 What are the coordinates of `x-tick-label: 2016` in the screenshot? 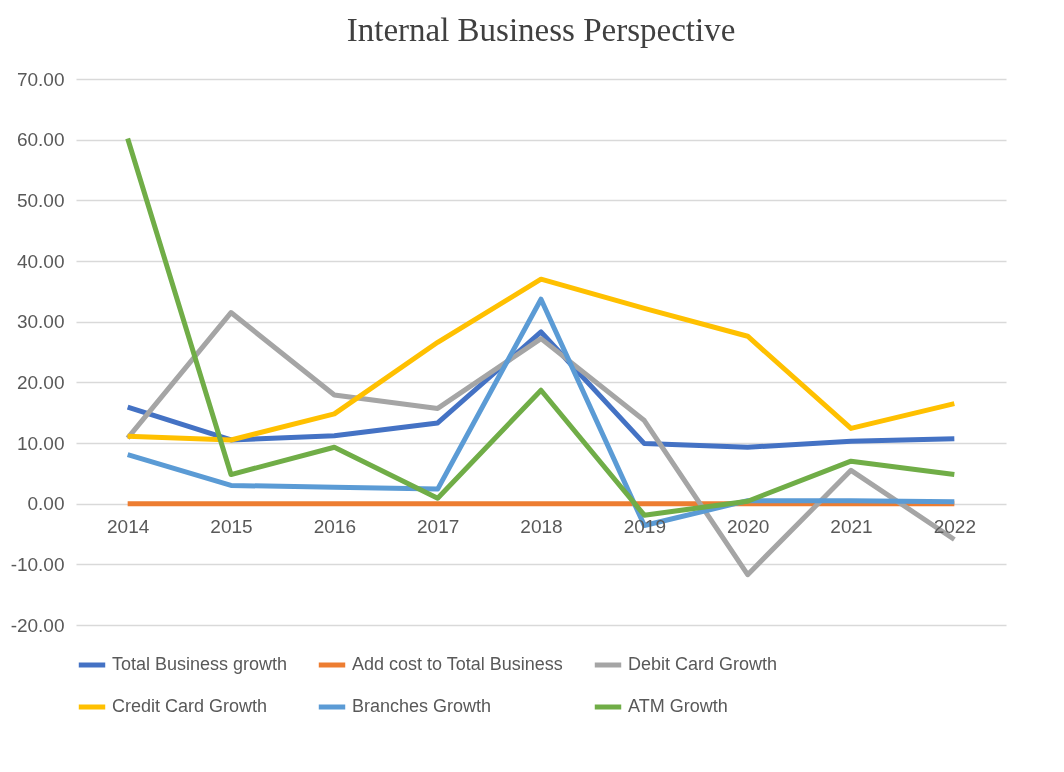 It's located at (334, 527).